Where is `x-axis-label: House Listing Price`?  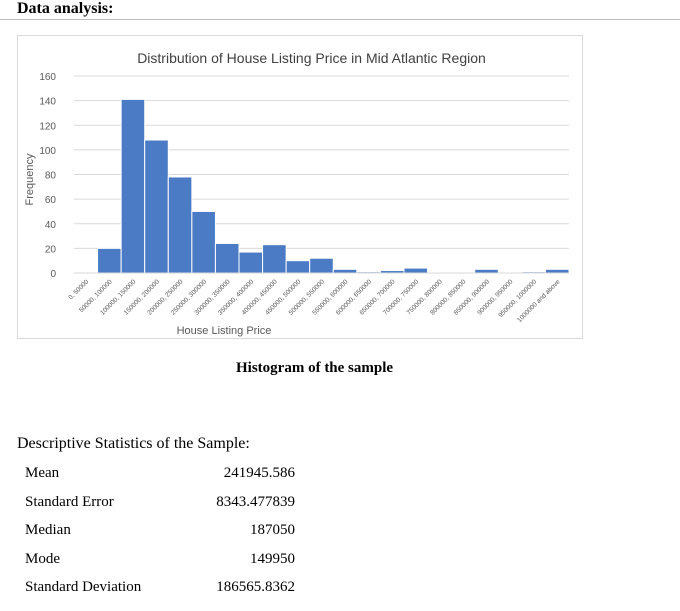 x-axis-label: House Listing Price is located at coordinates (224, 331).